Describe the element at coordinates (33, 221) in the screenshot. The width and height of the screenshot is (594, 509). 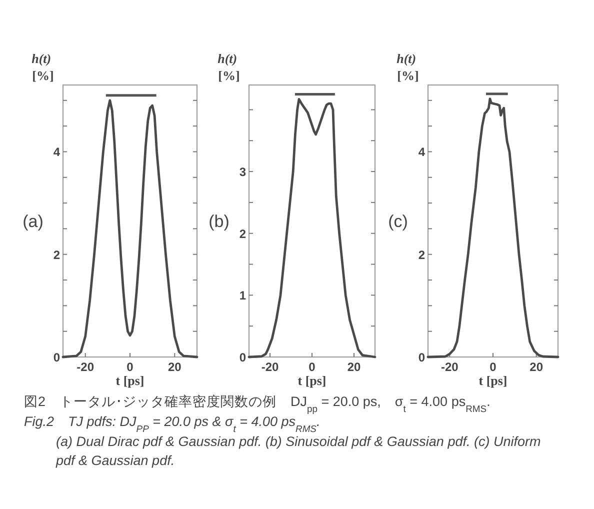
I see `text: (a)` at that location.